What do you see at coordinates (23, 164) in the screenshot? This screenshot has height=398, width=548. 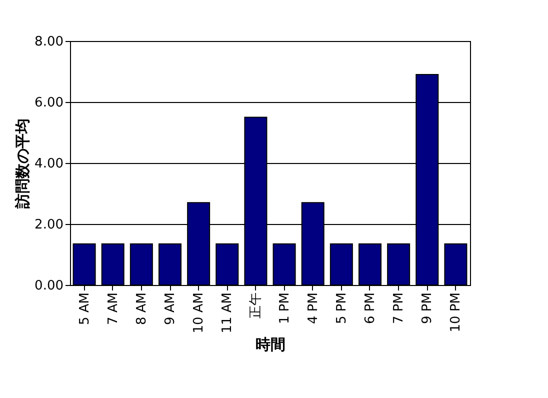 I see `y-axis-title: 訪問数の平均` at bounding box center [23, 164].